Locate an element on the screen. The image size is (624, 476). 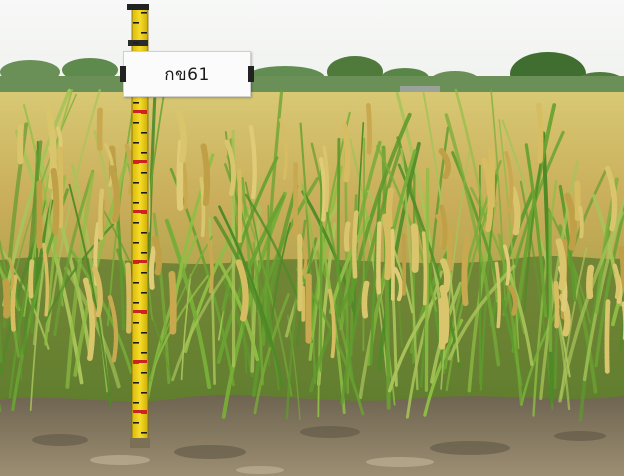
survey-staff is located at coordinates (138, 226).